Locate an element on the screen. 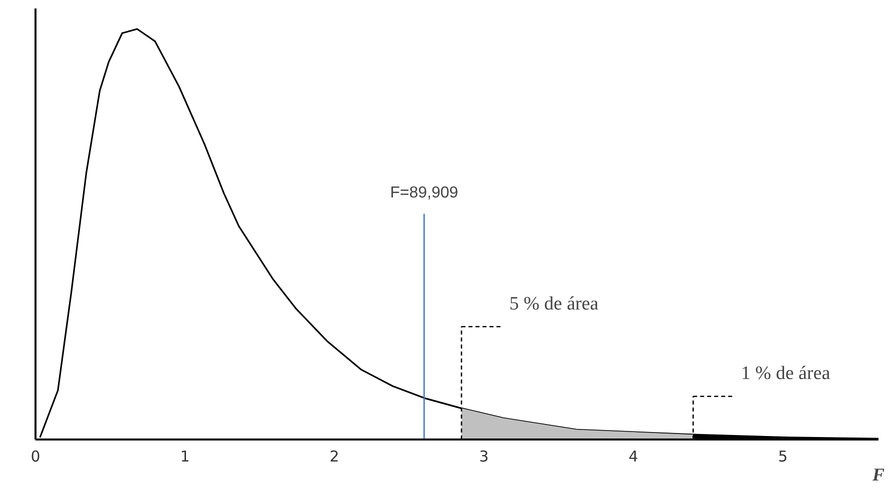  ref-line-label: 5 % de área is located at coordinates (554, 303).